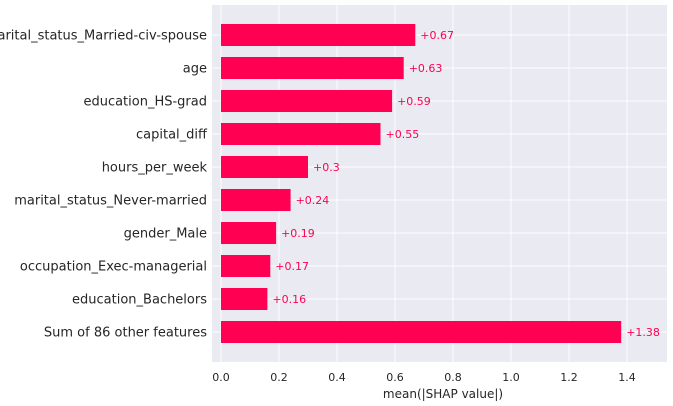  What do you see at coordinates (443, 394) in the screenshot?
I see `x-axis-label: mean(|SHAP value|)` at bounding box center [443, 394].